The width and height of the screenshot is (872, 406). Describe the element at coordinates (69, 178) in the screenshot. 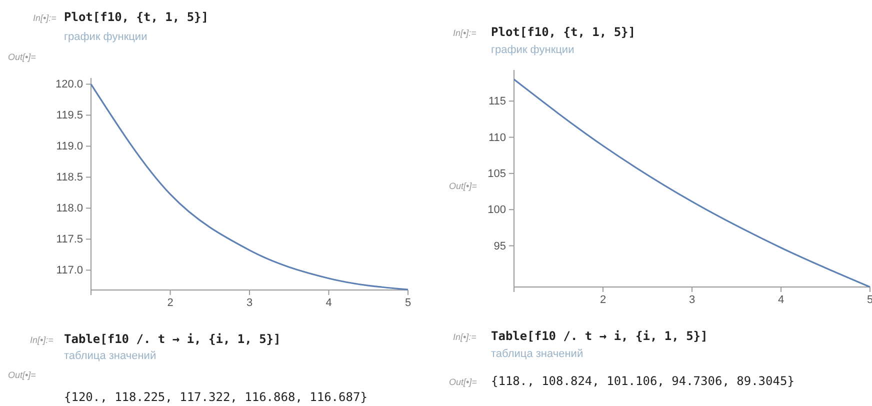

I see `y-tick-label: 118.5` at that location.